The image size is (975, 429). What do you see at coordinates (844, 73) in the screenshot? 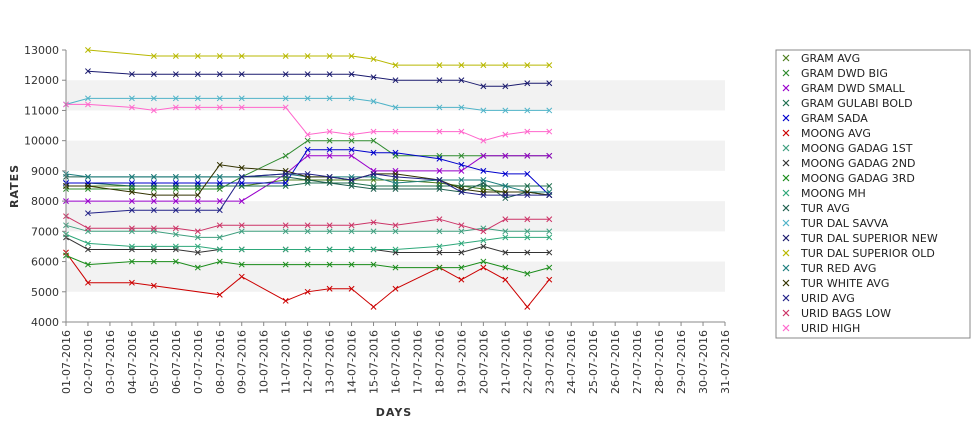
I see `legend-label: GRAM DWD BIG` at bounding box center [844, 73].